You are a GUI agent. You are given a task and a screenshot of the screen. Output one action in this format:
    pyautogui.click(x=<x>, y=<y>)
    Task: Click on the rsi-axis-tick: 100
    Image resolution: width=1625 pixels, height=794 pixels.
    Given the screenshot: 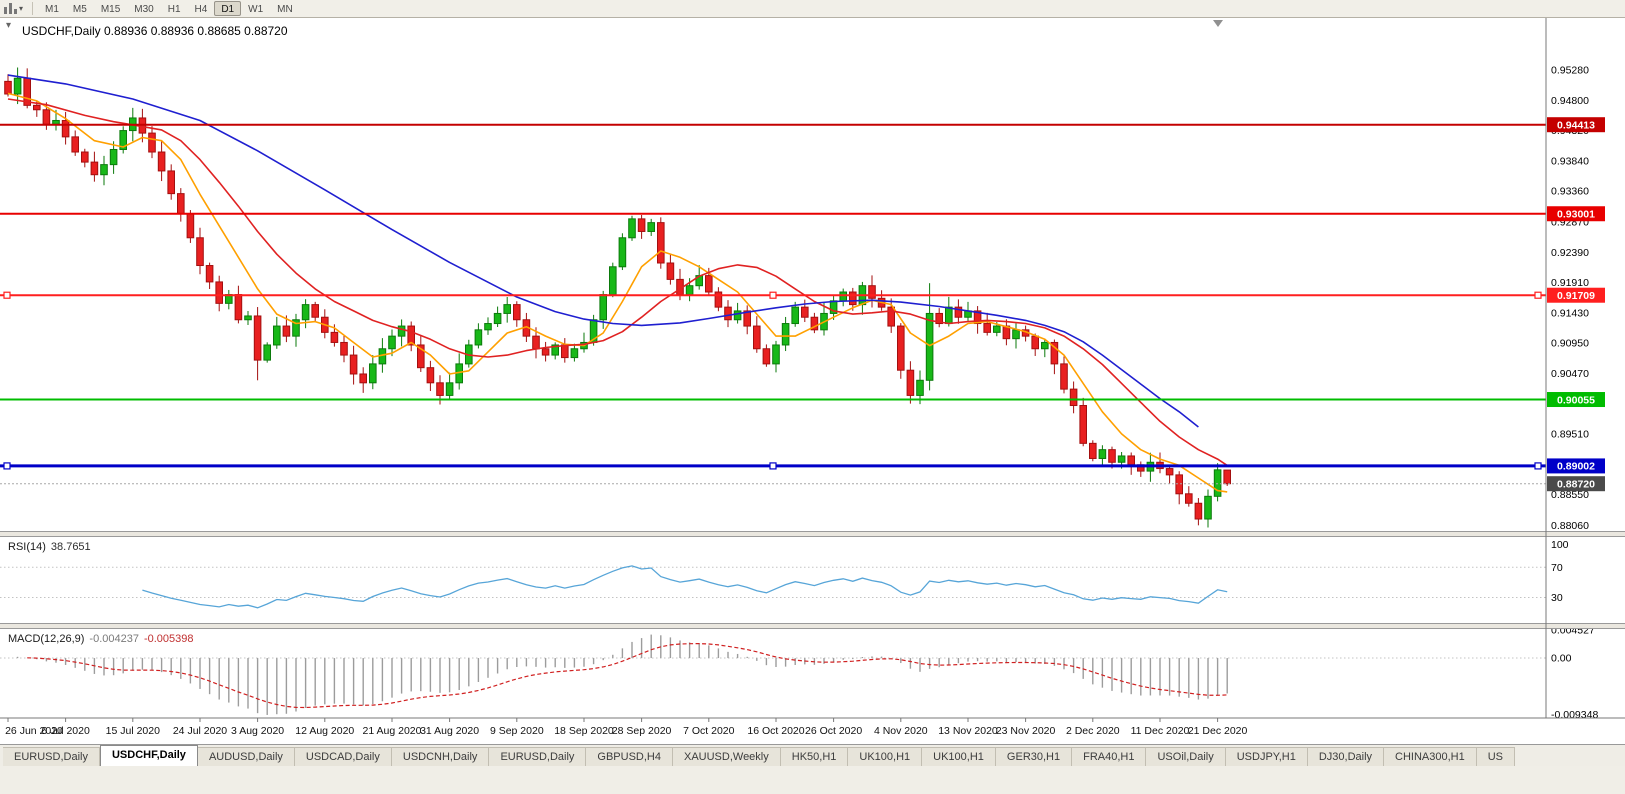 What is the action you would take?
    pyautogui.click(x=1560, y=545)
    